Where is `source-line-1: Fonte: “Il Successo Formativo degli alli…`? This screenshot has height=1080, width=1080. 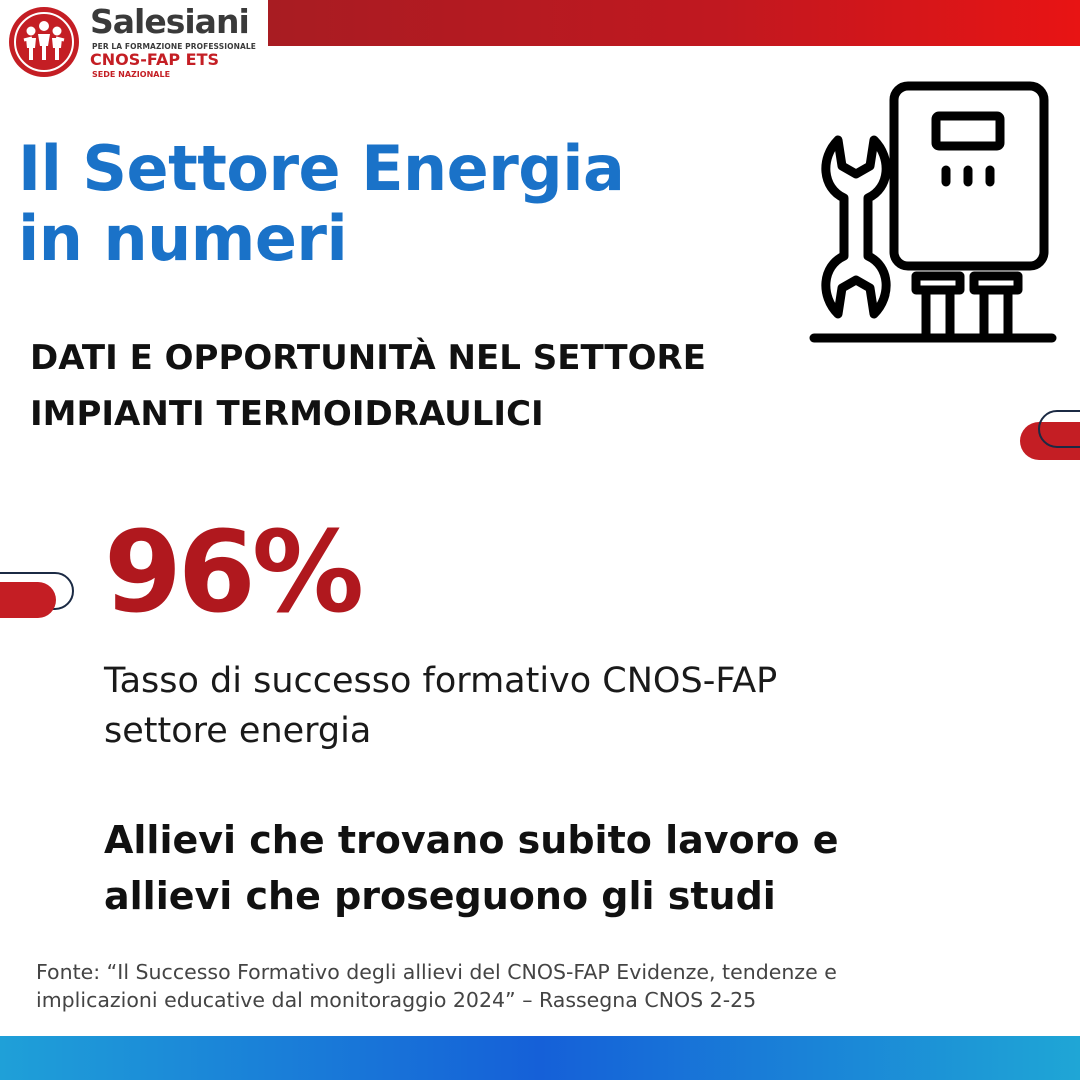 source-line-1: Fonte: “Il Successo Formativo degli alli… is located at coordinates (436, 972).